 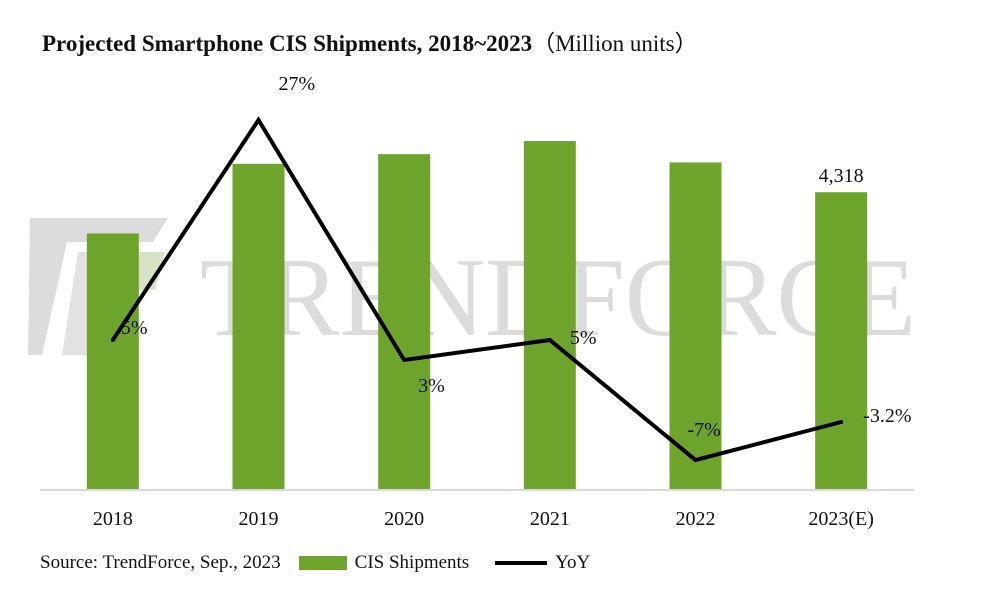 What do you see at coordinates (322, 563) in the screenshot?
I see `legend-swatch-cis` at bounding box center [322, 563].